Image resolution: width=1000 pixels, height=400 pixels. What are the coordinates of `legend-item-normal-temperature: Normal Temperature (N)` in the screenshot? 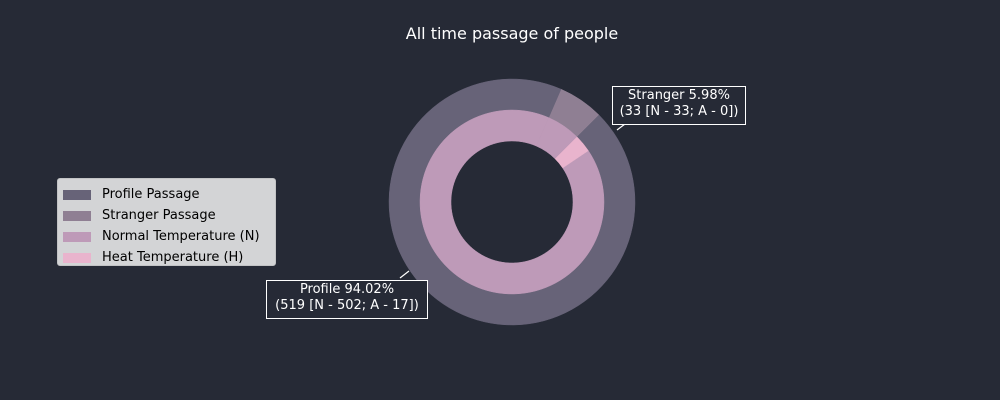 It's located at (169, 236).